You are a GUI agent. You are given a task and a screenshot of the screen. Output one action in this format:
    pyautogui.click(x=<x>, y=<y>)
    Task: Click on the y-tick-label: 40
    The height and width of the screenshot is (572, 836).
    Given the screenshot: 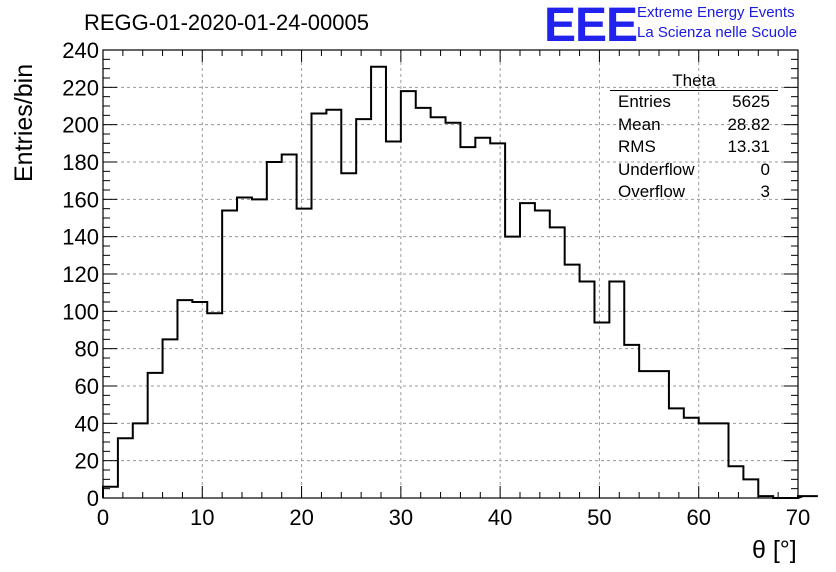 What is the action you would take?
    pyautogui.click(x=87, y=423)
    